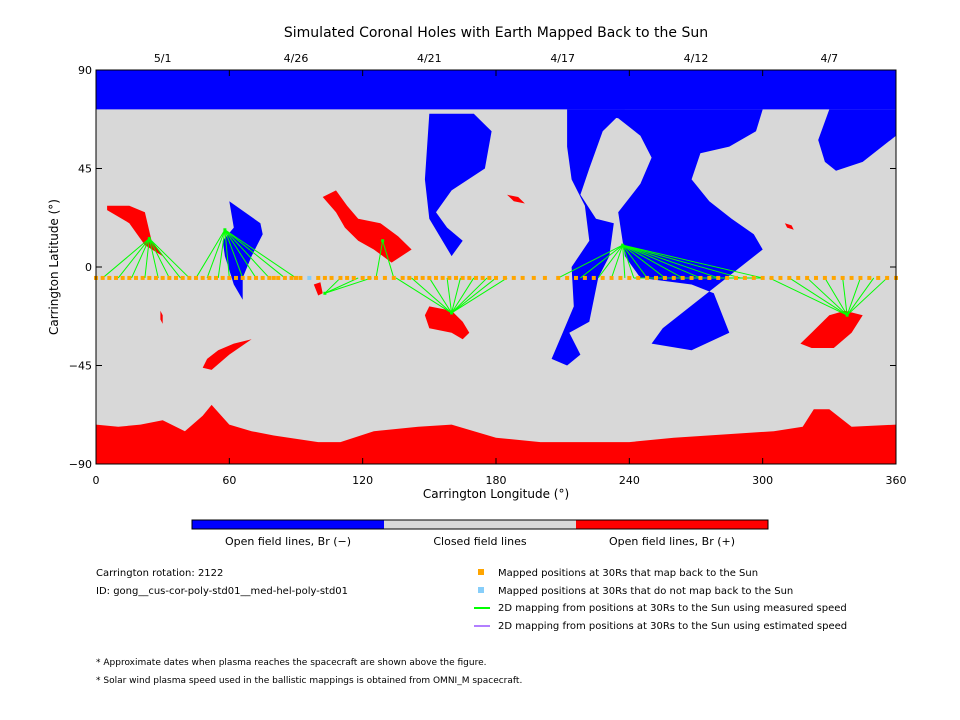 The height and width of the screenshot is (720, 960). Describe the element at coordinates (496, 494) in the screenshot. I see `x-axis-label: Carrington Longitude (°)` at that location.